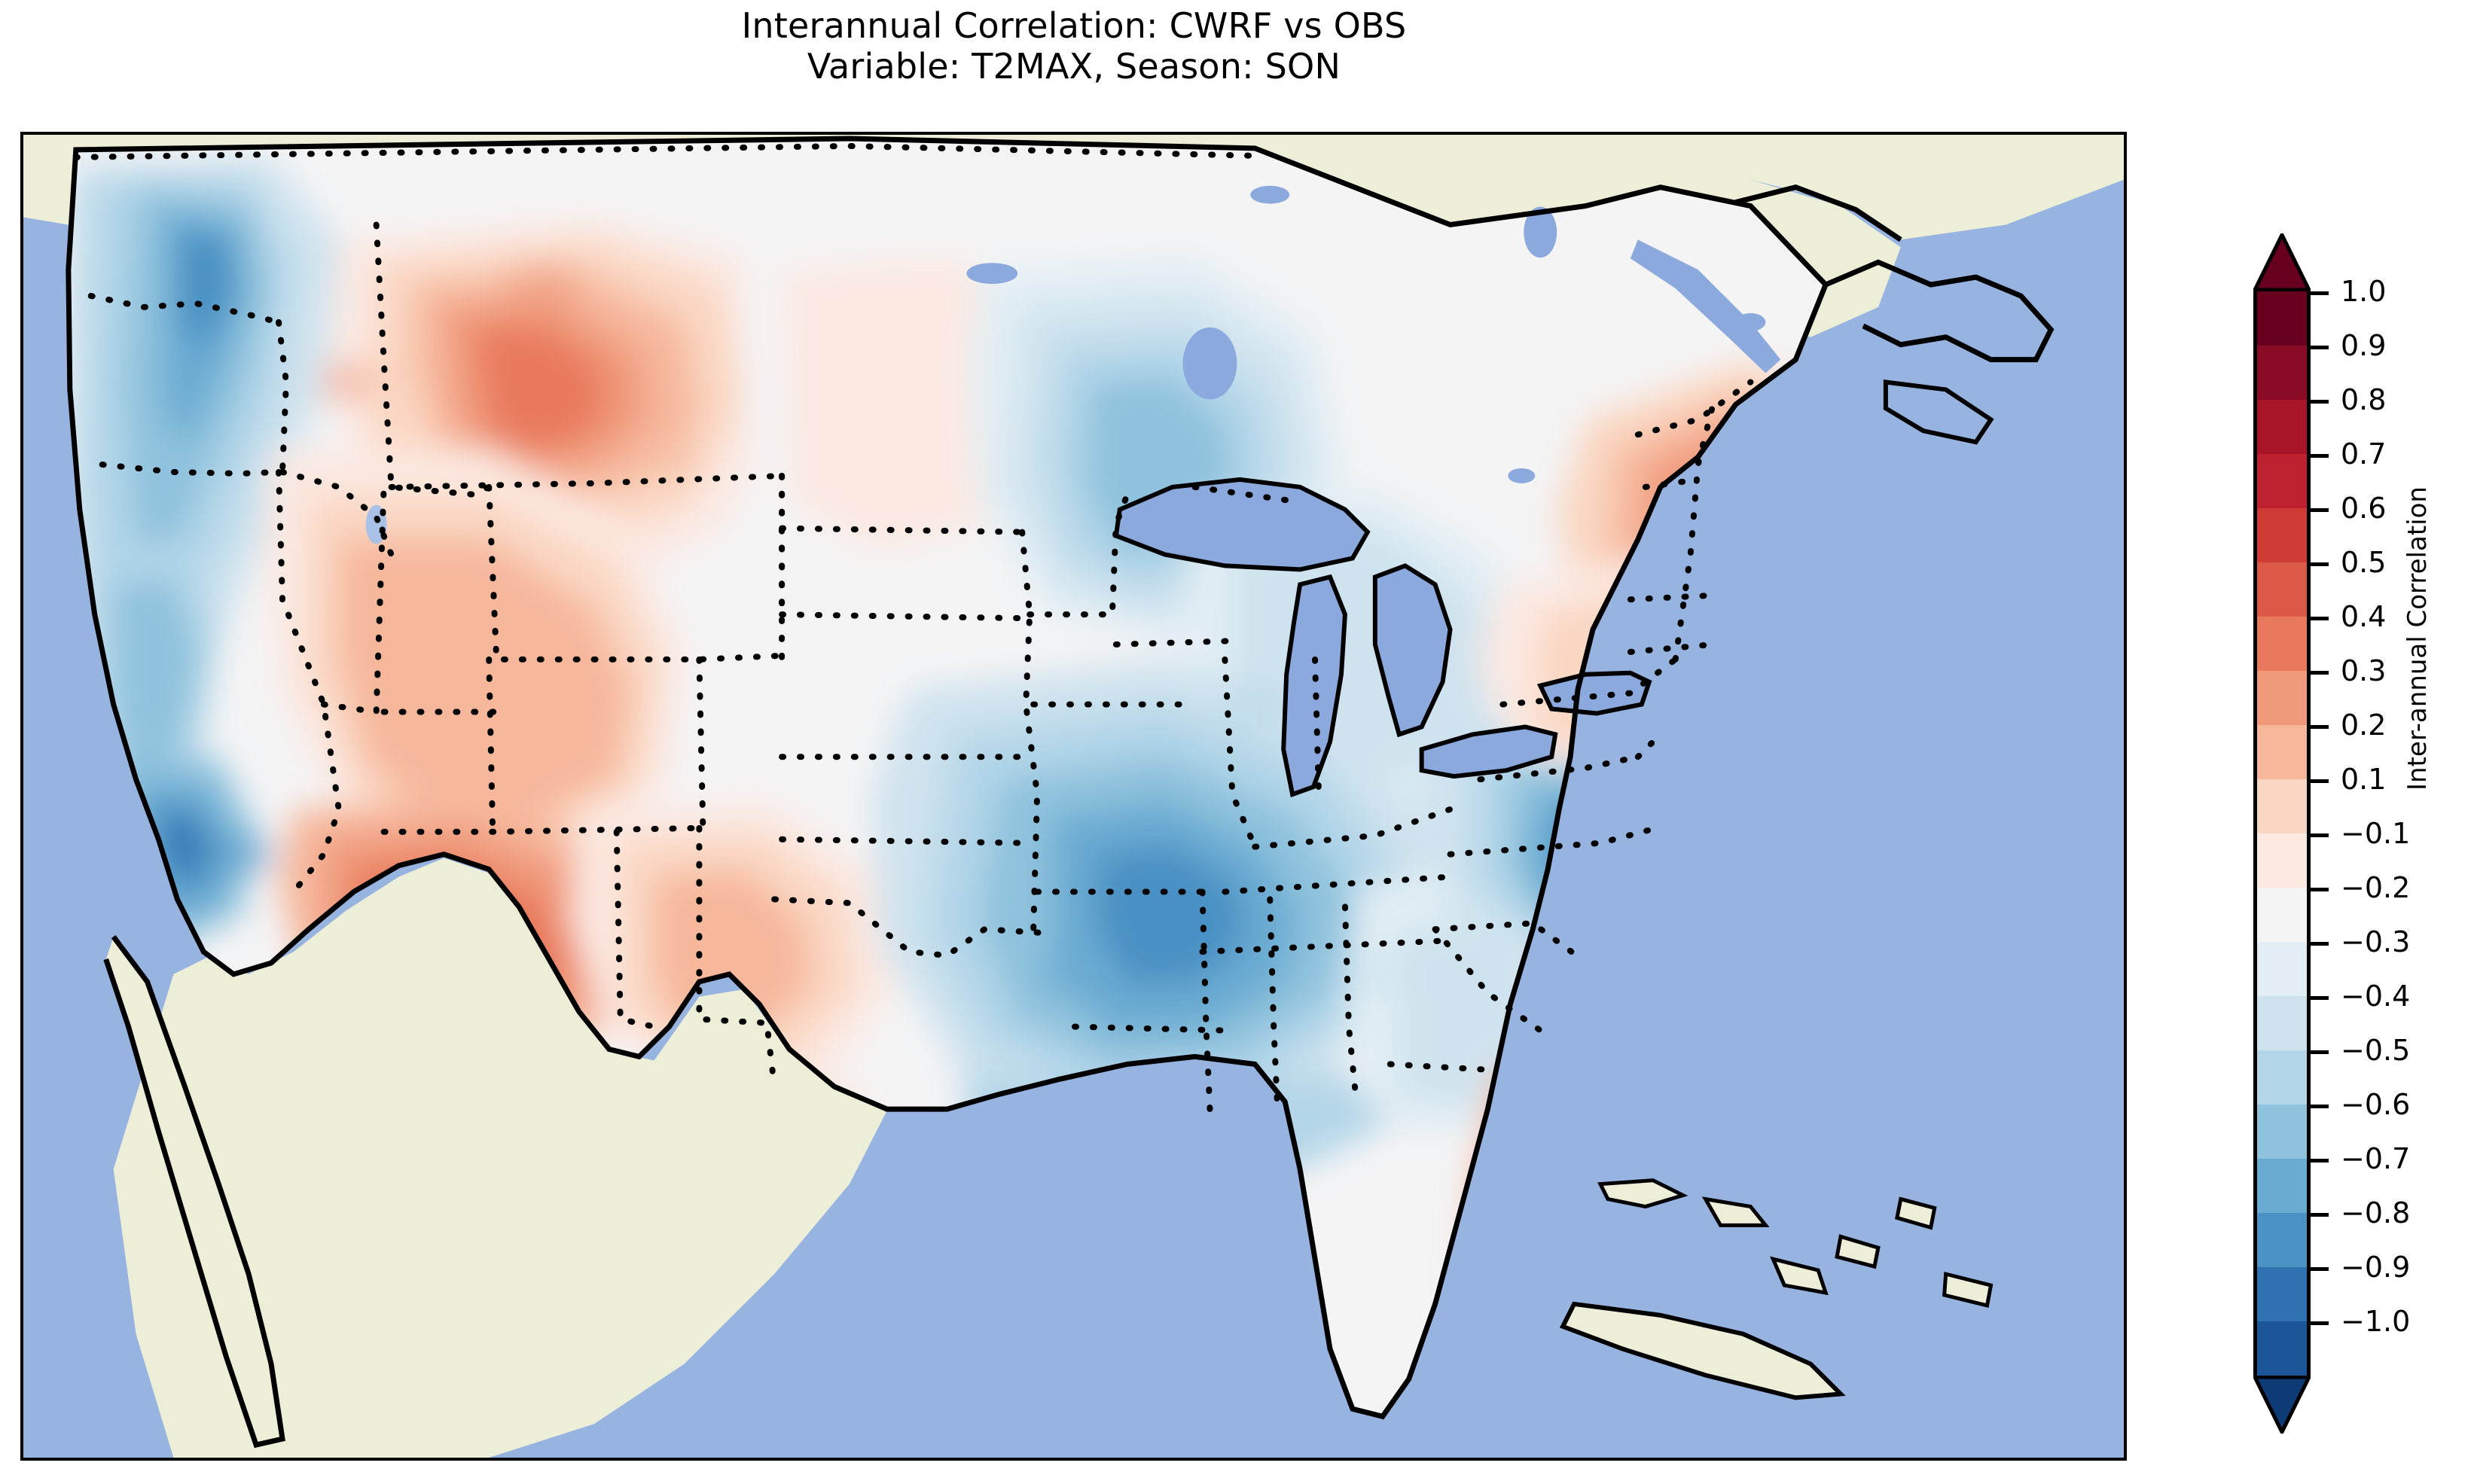  I want to click on colorbar-under-arrow, so click(2282, 1405).